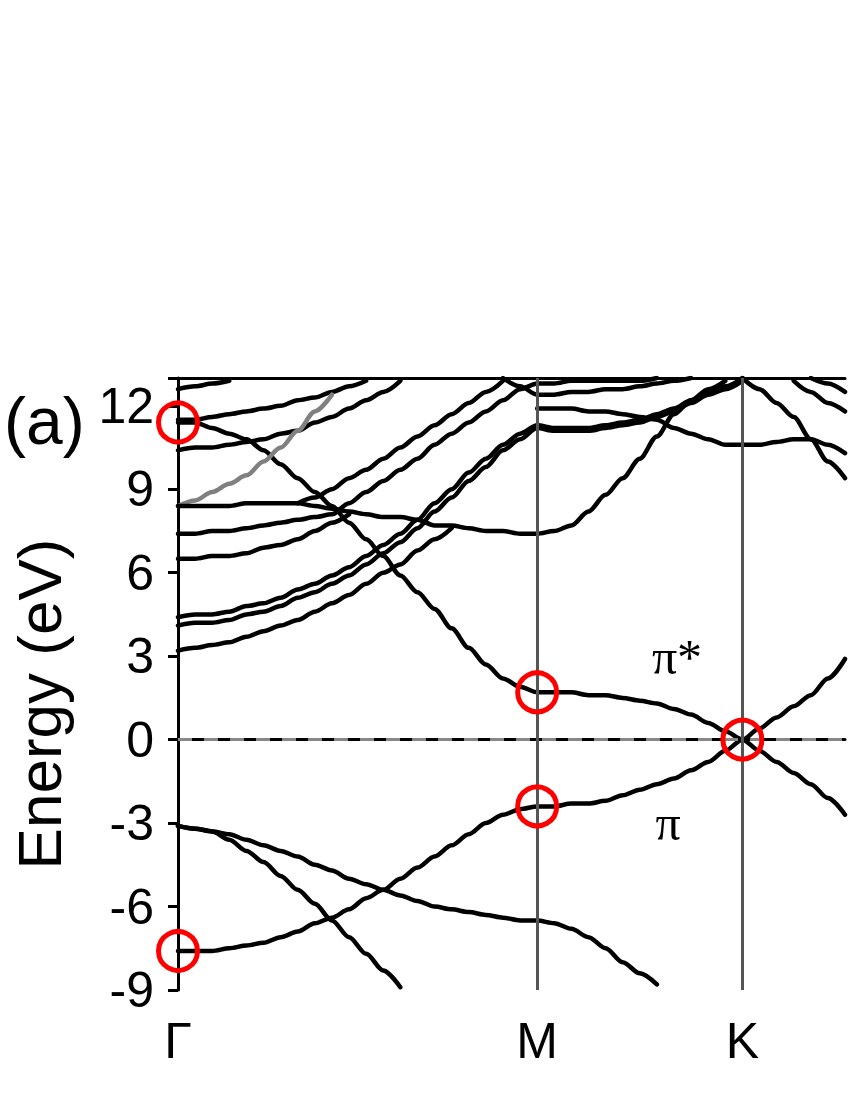 The height and width of the screenshot is (1100, 850). Describe the element at coordinates (178, 1041) in the screenshot. I see `x-tick-label: Γ` at that location.